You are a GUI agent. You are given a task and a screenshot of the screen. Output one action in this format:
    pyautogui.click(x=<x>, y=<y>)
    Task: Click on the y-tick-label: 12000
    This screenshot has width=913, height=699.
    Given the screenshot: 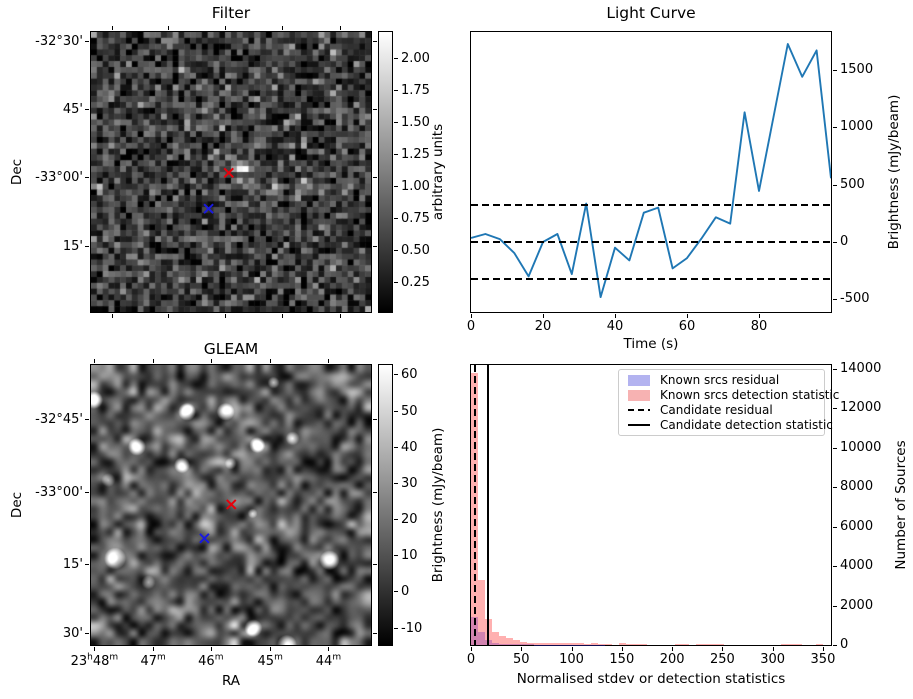 What is the action you would take?
    pyautogui.click(x=861, y=408)
    